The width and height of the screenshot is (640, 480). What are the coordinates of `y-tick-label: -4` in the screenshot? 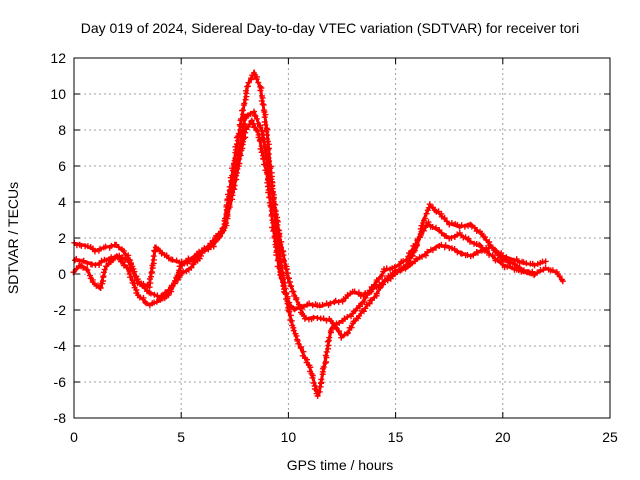 It's located at (60, 346).